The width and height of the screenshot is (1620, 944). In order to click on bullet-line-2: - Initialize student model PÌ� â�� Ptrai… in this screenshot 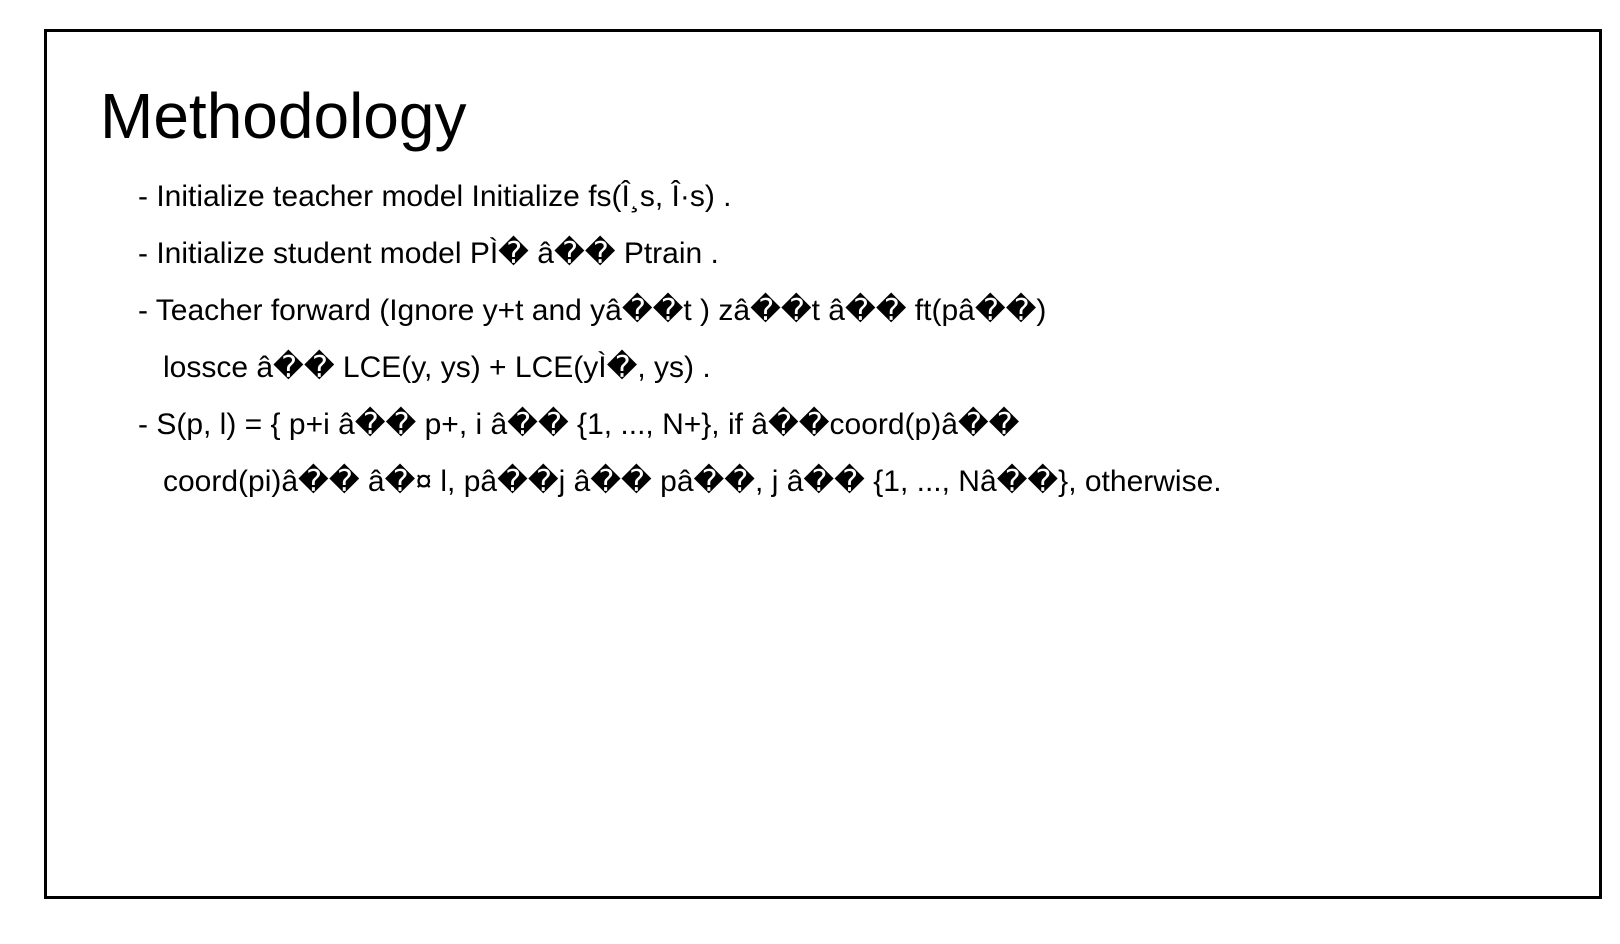, I will do `click(428, 253)`.